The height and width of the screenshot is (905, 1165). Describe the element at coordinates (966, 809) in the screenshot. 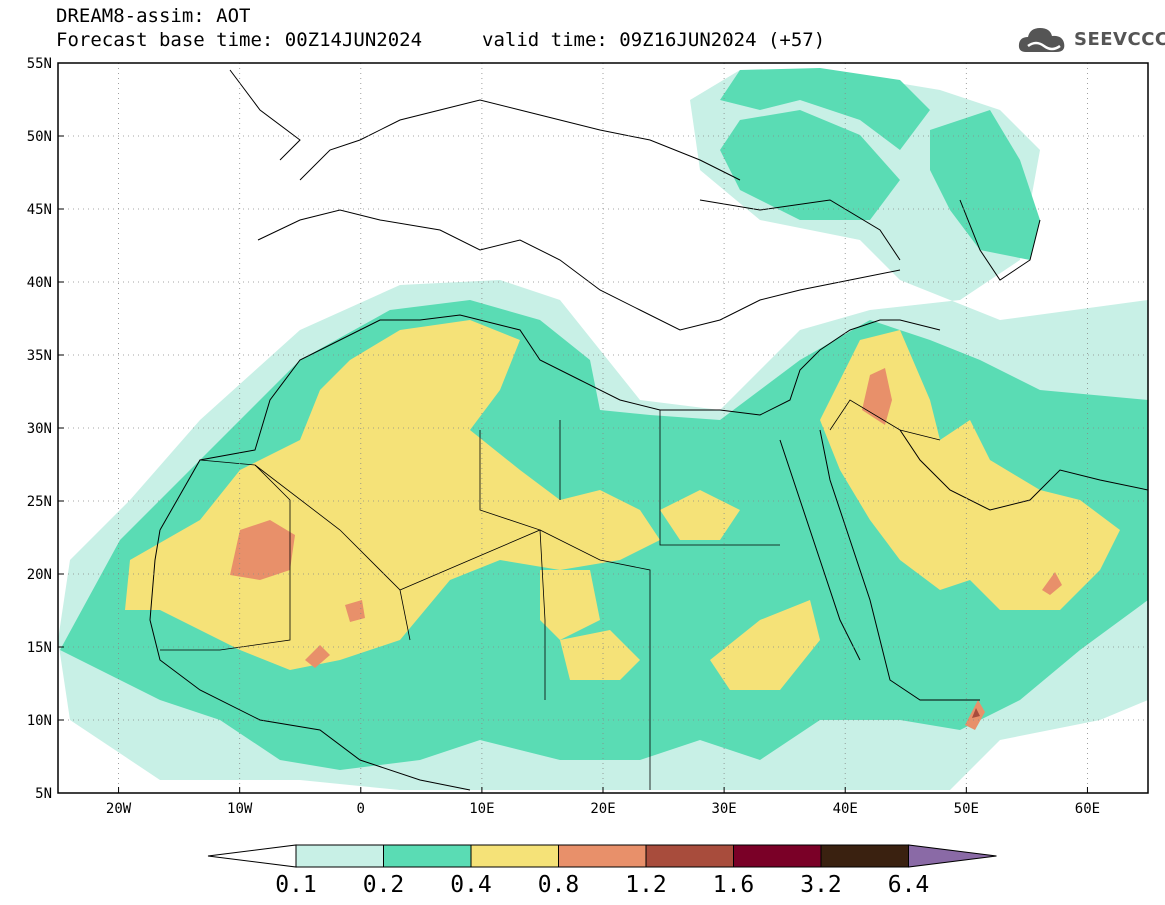

I see `x-tick-label: 50E` at that location.